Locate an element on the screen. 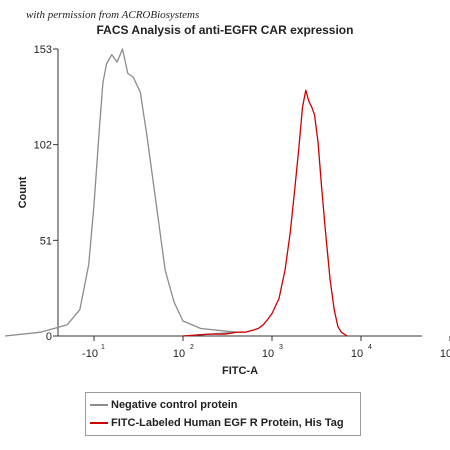  x-tick-exponent: 3 is located at coordinates (281, 347).